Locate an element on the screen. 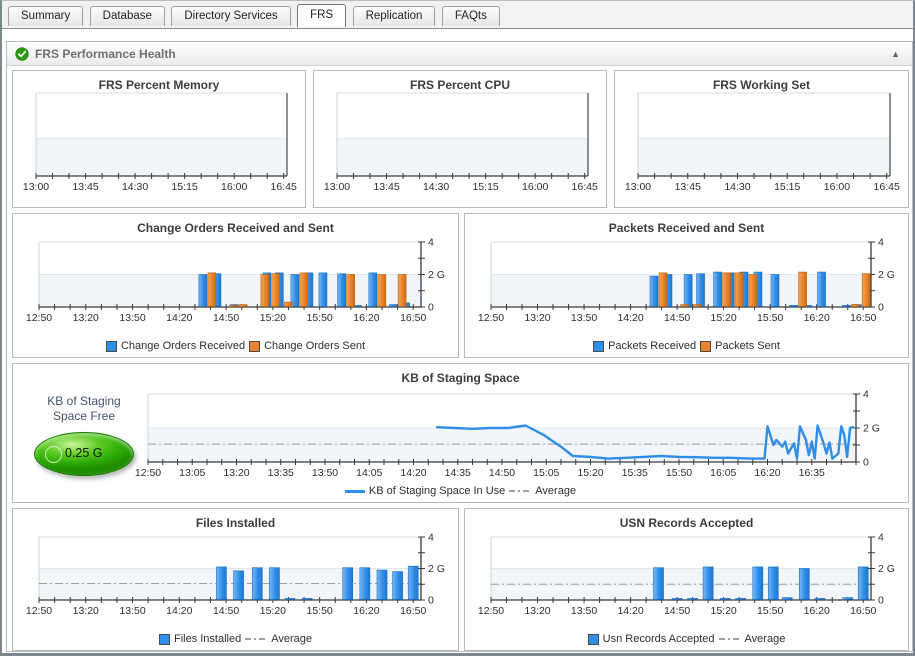  tab-faqts: FAQts is located at coordinates (470, 16).